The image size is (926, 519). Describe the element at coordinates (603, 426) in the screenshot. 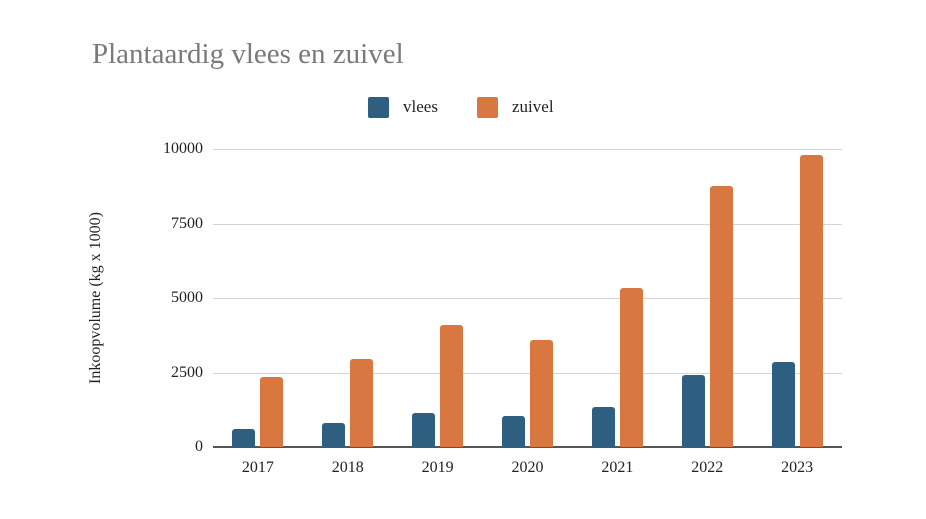

I see `bar-vlees-2021` at that location.